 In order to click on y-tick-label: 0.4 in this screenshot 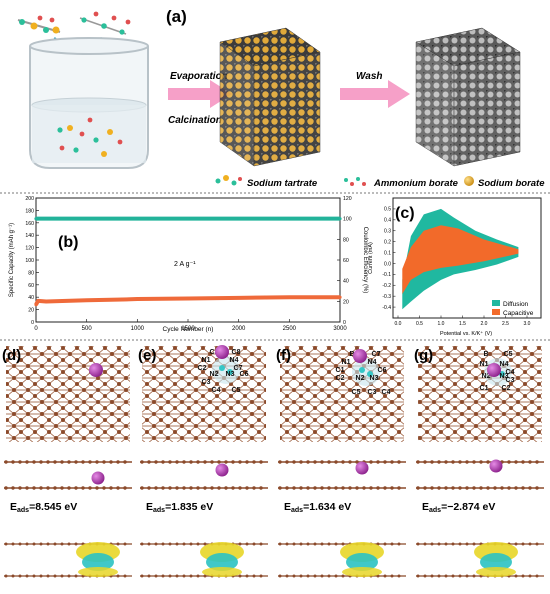, I will do `click(387, 221)`.